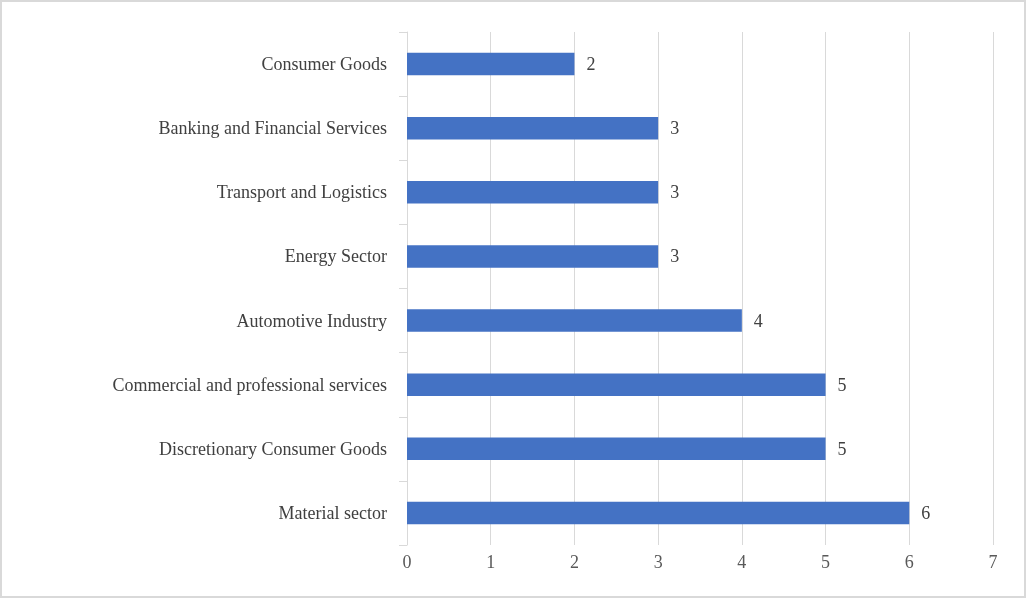 This screenshot has width=1026, height=598. Describe the element at coordinates (909, 562) in the screenshot. I see `x-tick-label: 6` at that location.